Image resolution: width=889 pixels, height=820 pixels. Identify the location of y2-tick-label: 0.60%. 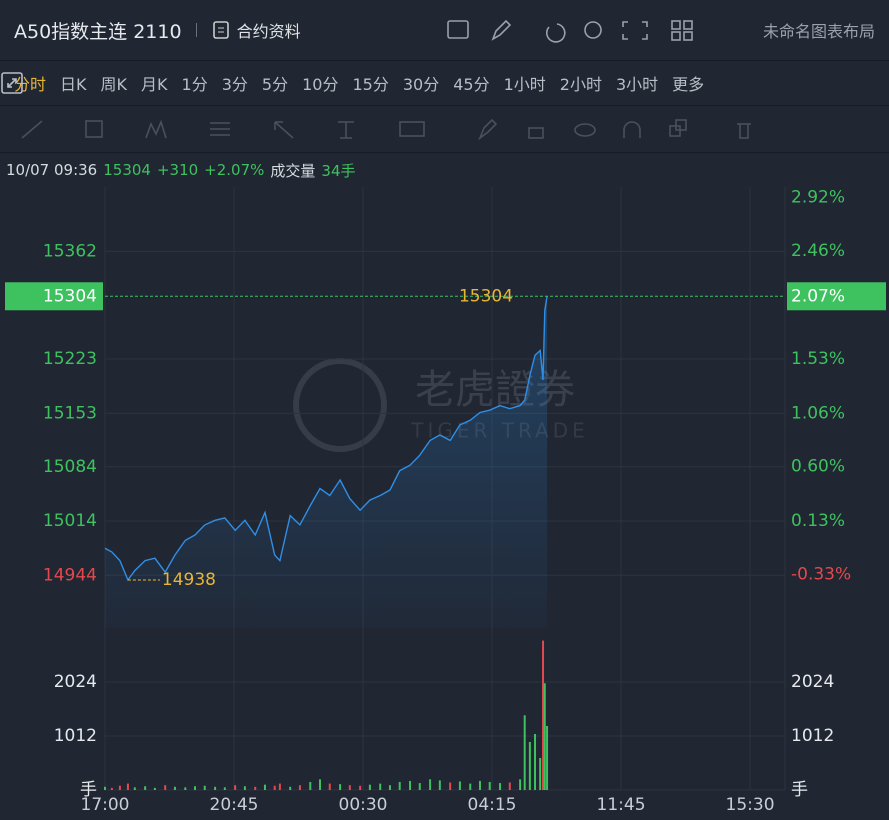
(818, 467).